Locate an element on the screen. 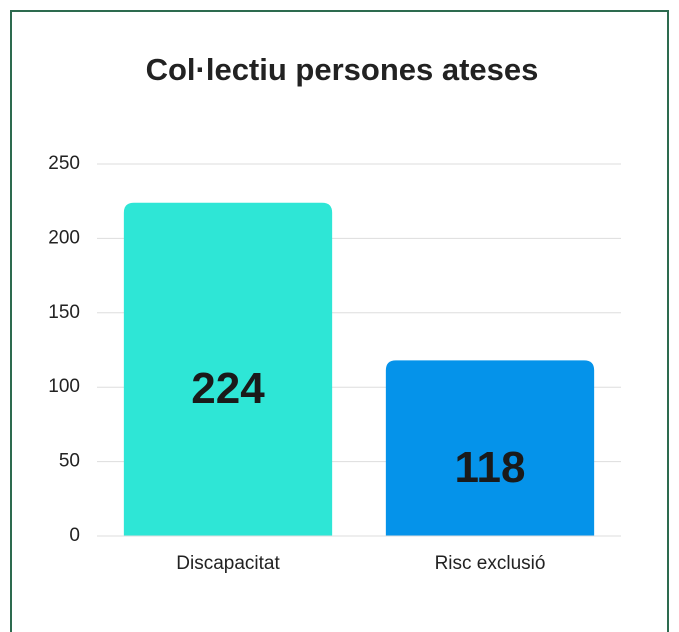 Image resolution: width=679 pixels, height=632 pixels. bar is located at coordinates (490, 448).